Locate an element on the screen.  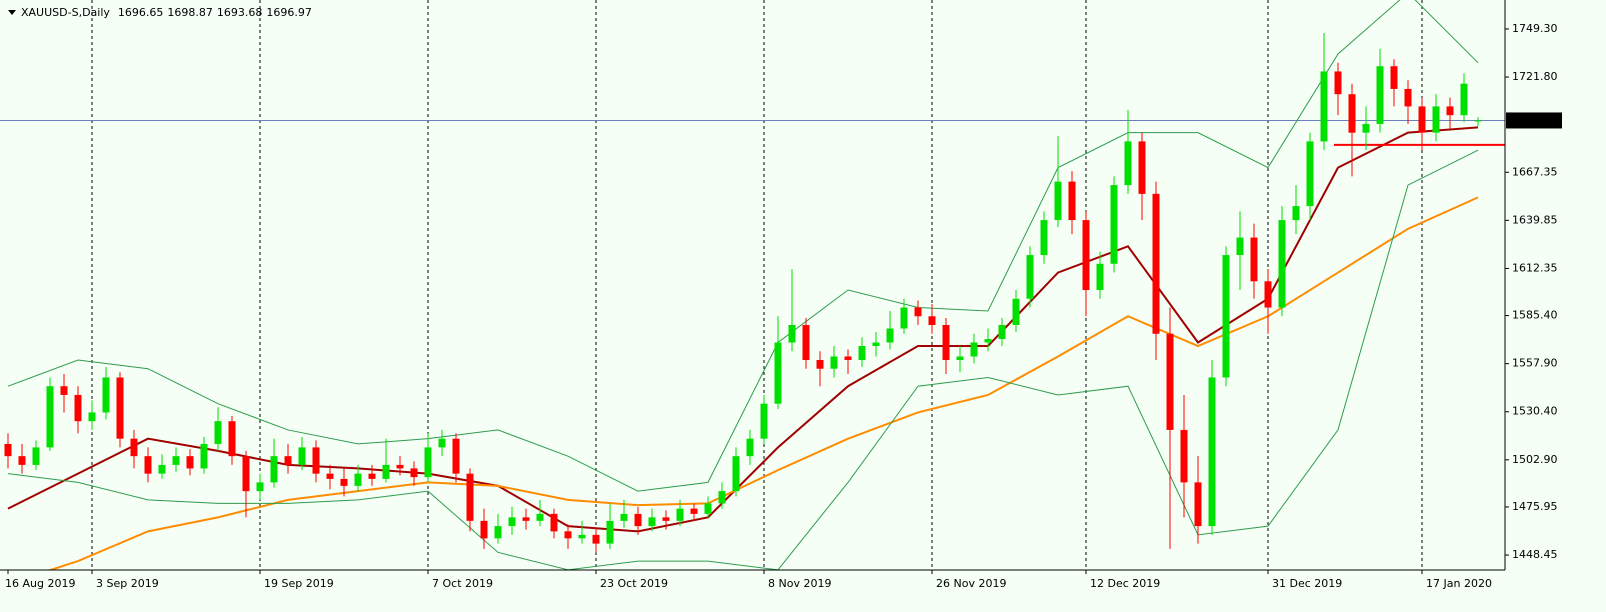
y-tick-label: 1448.45 is located at coordinates (1535, 554).